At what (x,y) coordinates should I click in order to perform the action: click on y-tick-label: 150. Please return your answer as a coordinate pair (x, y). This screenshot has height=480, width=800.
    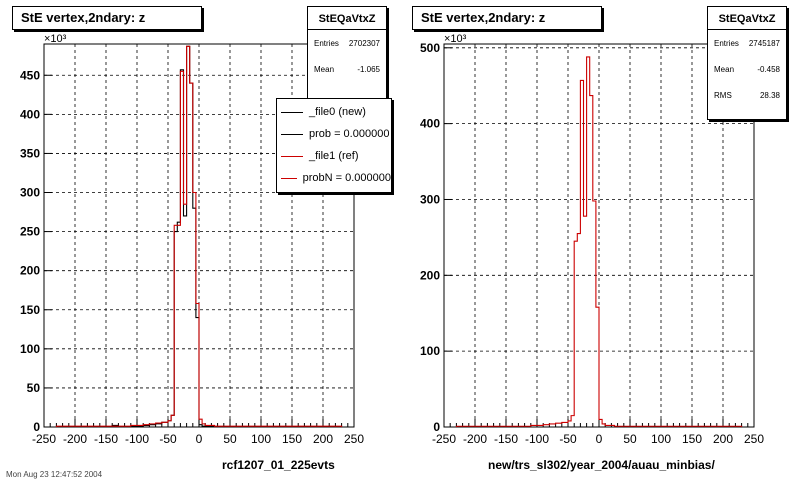
    Looking at the image, I should click on (30, 310).